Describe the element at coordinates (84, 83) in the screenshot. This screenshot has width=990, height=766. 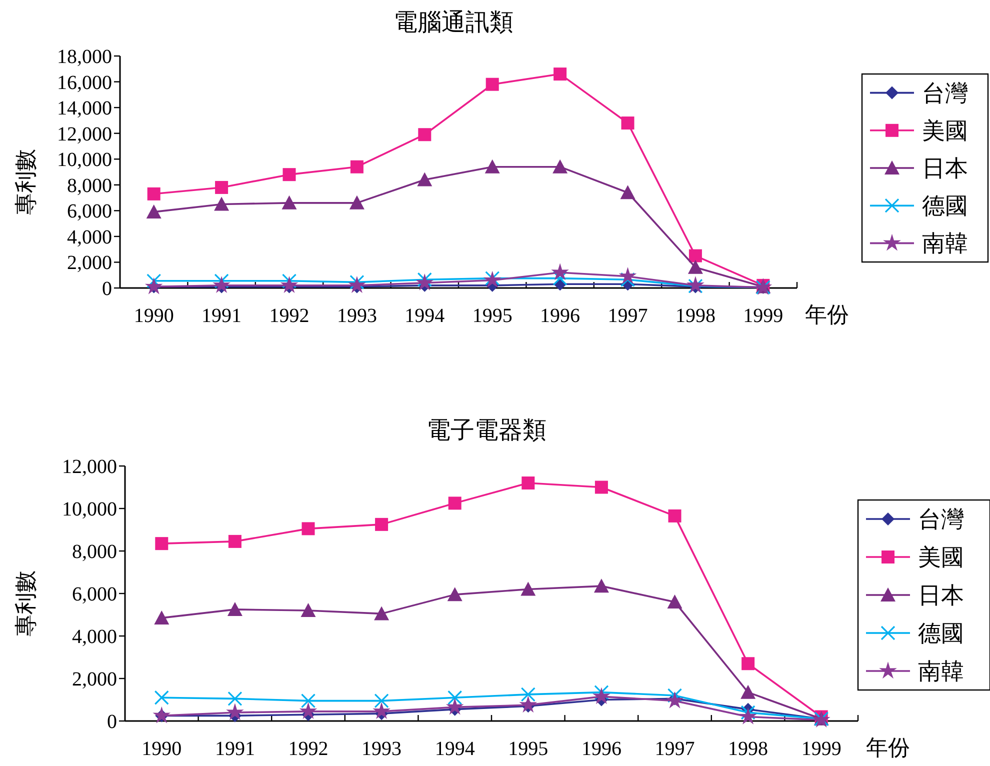
I see `y-tick-label: 16,000` at that location.